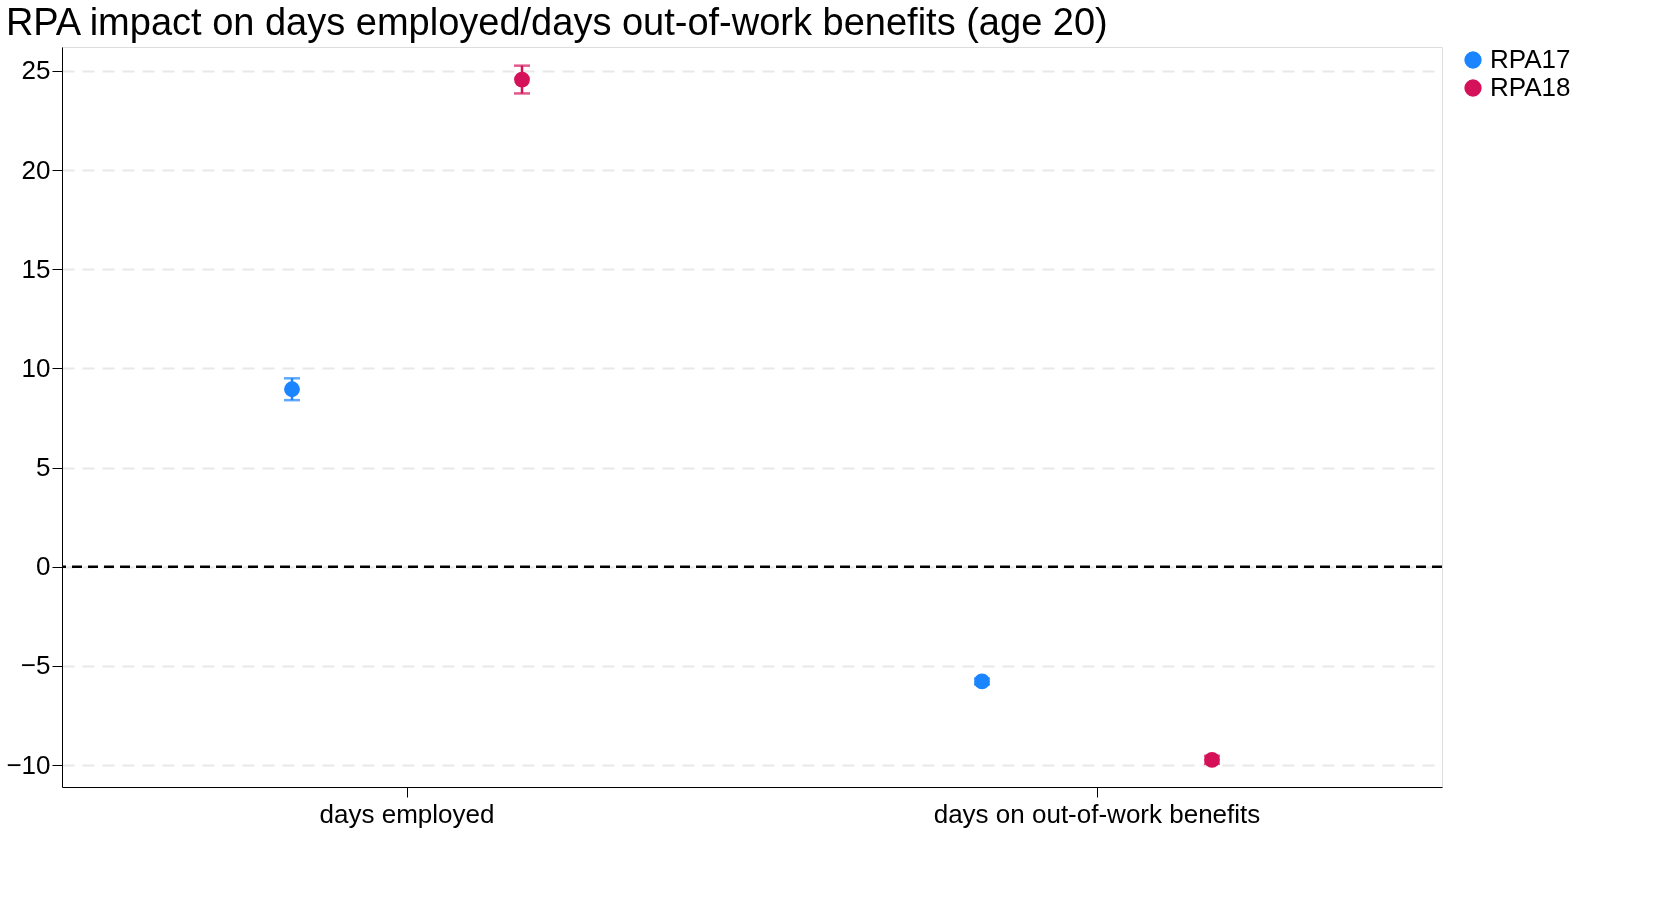 This screenshot has width=1667, height=923. Describe the element at coordinates (43, 566) in the screenshot. I see `y-tick-label: 0` at that location.